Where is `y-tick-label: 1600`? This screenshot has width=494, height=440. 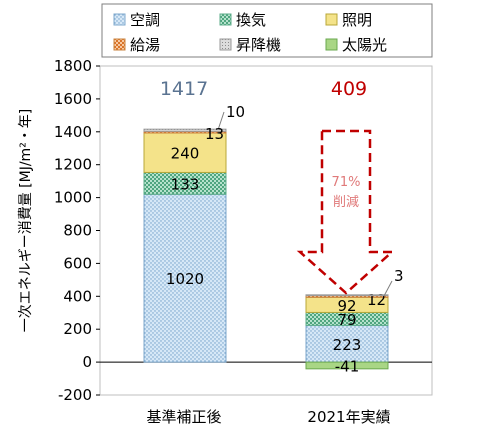 y-tick-label: 1600 is located at coordinates (73, 99).